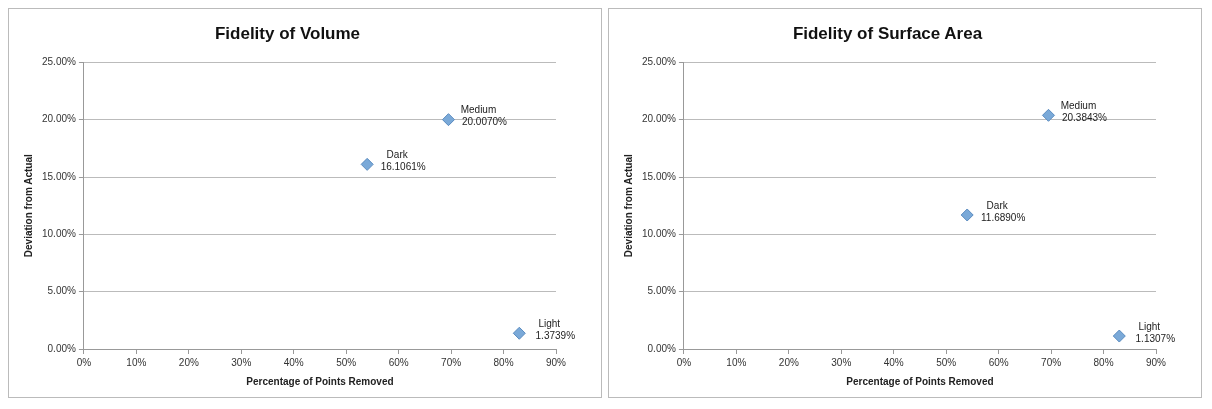 The image size is (1212, 409). What do you see at coordinates (1084, 118) in the screenshot?
I see `data-label: 20.3843%` at bounding box center [1084, 118].